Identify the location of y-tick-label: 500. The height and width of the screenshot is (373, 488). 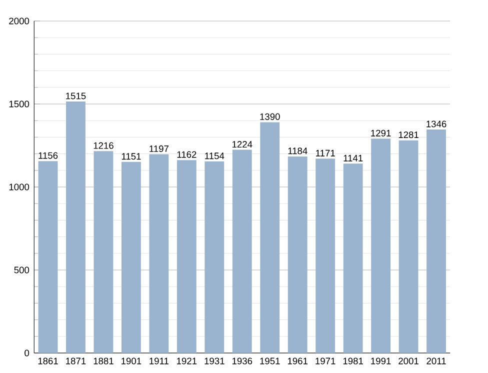
(22, 270).